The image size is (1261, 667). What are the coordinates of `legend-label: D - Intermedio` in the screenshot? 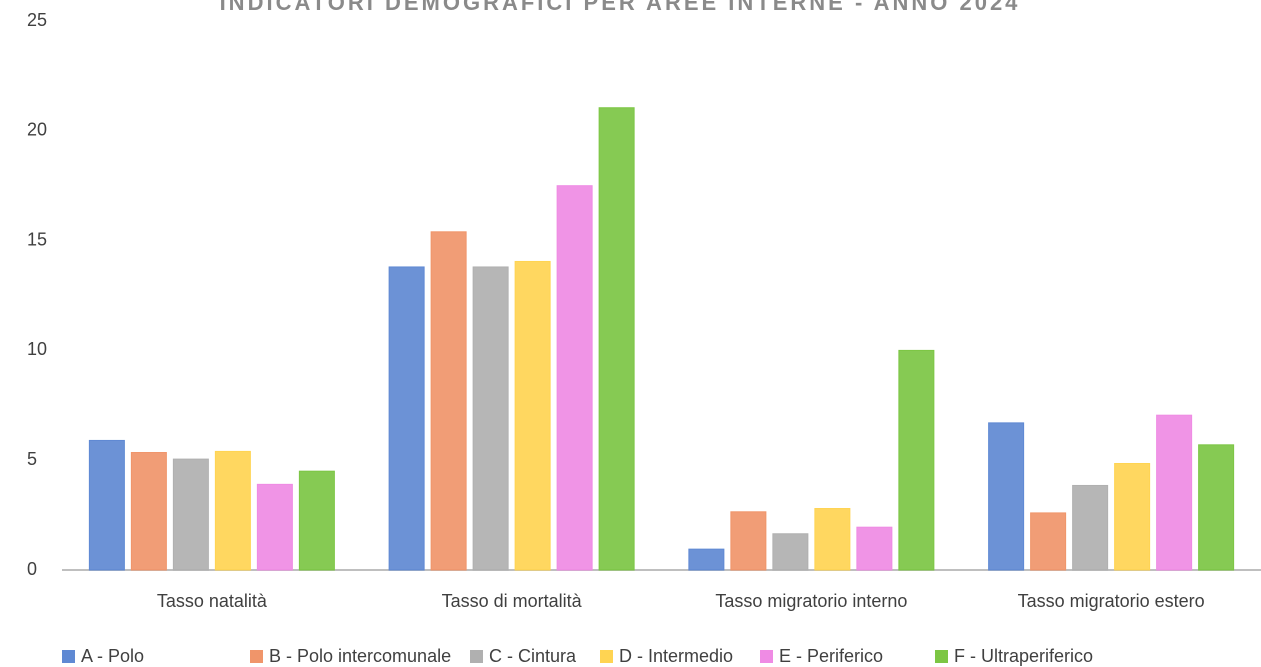 It's located at (676, 656).